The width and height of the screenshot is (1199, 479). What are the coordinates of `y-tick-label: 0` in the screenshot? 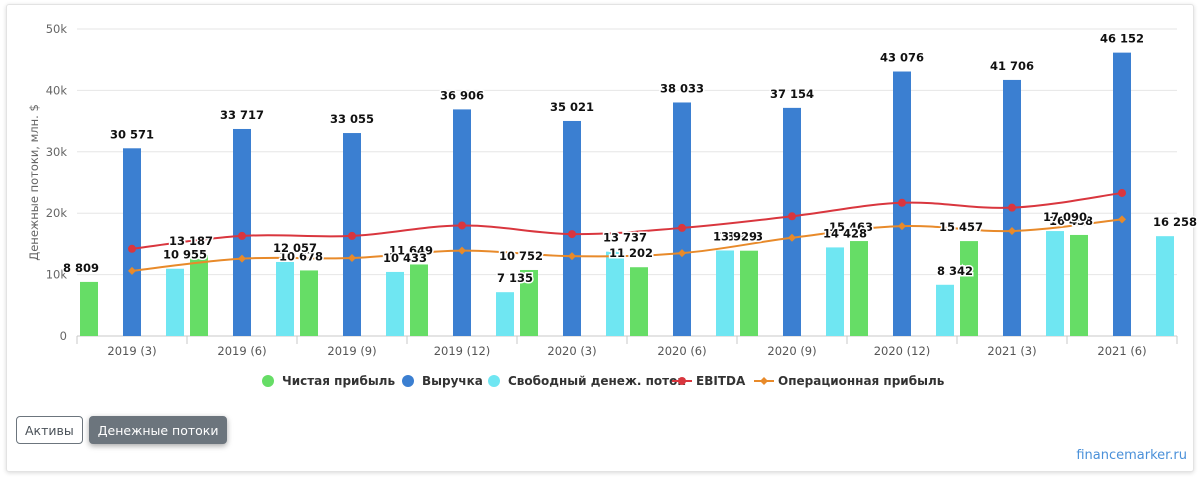 It's located at (63, 336).